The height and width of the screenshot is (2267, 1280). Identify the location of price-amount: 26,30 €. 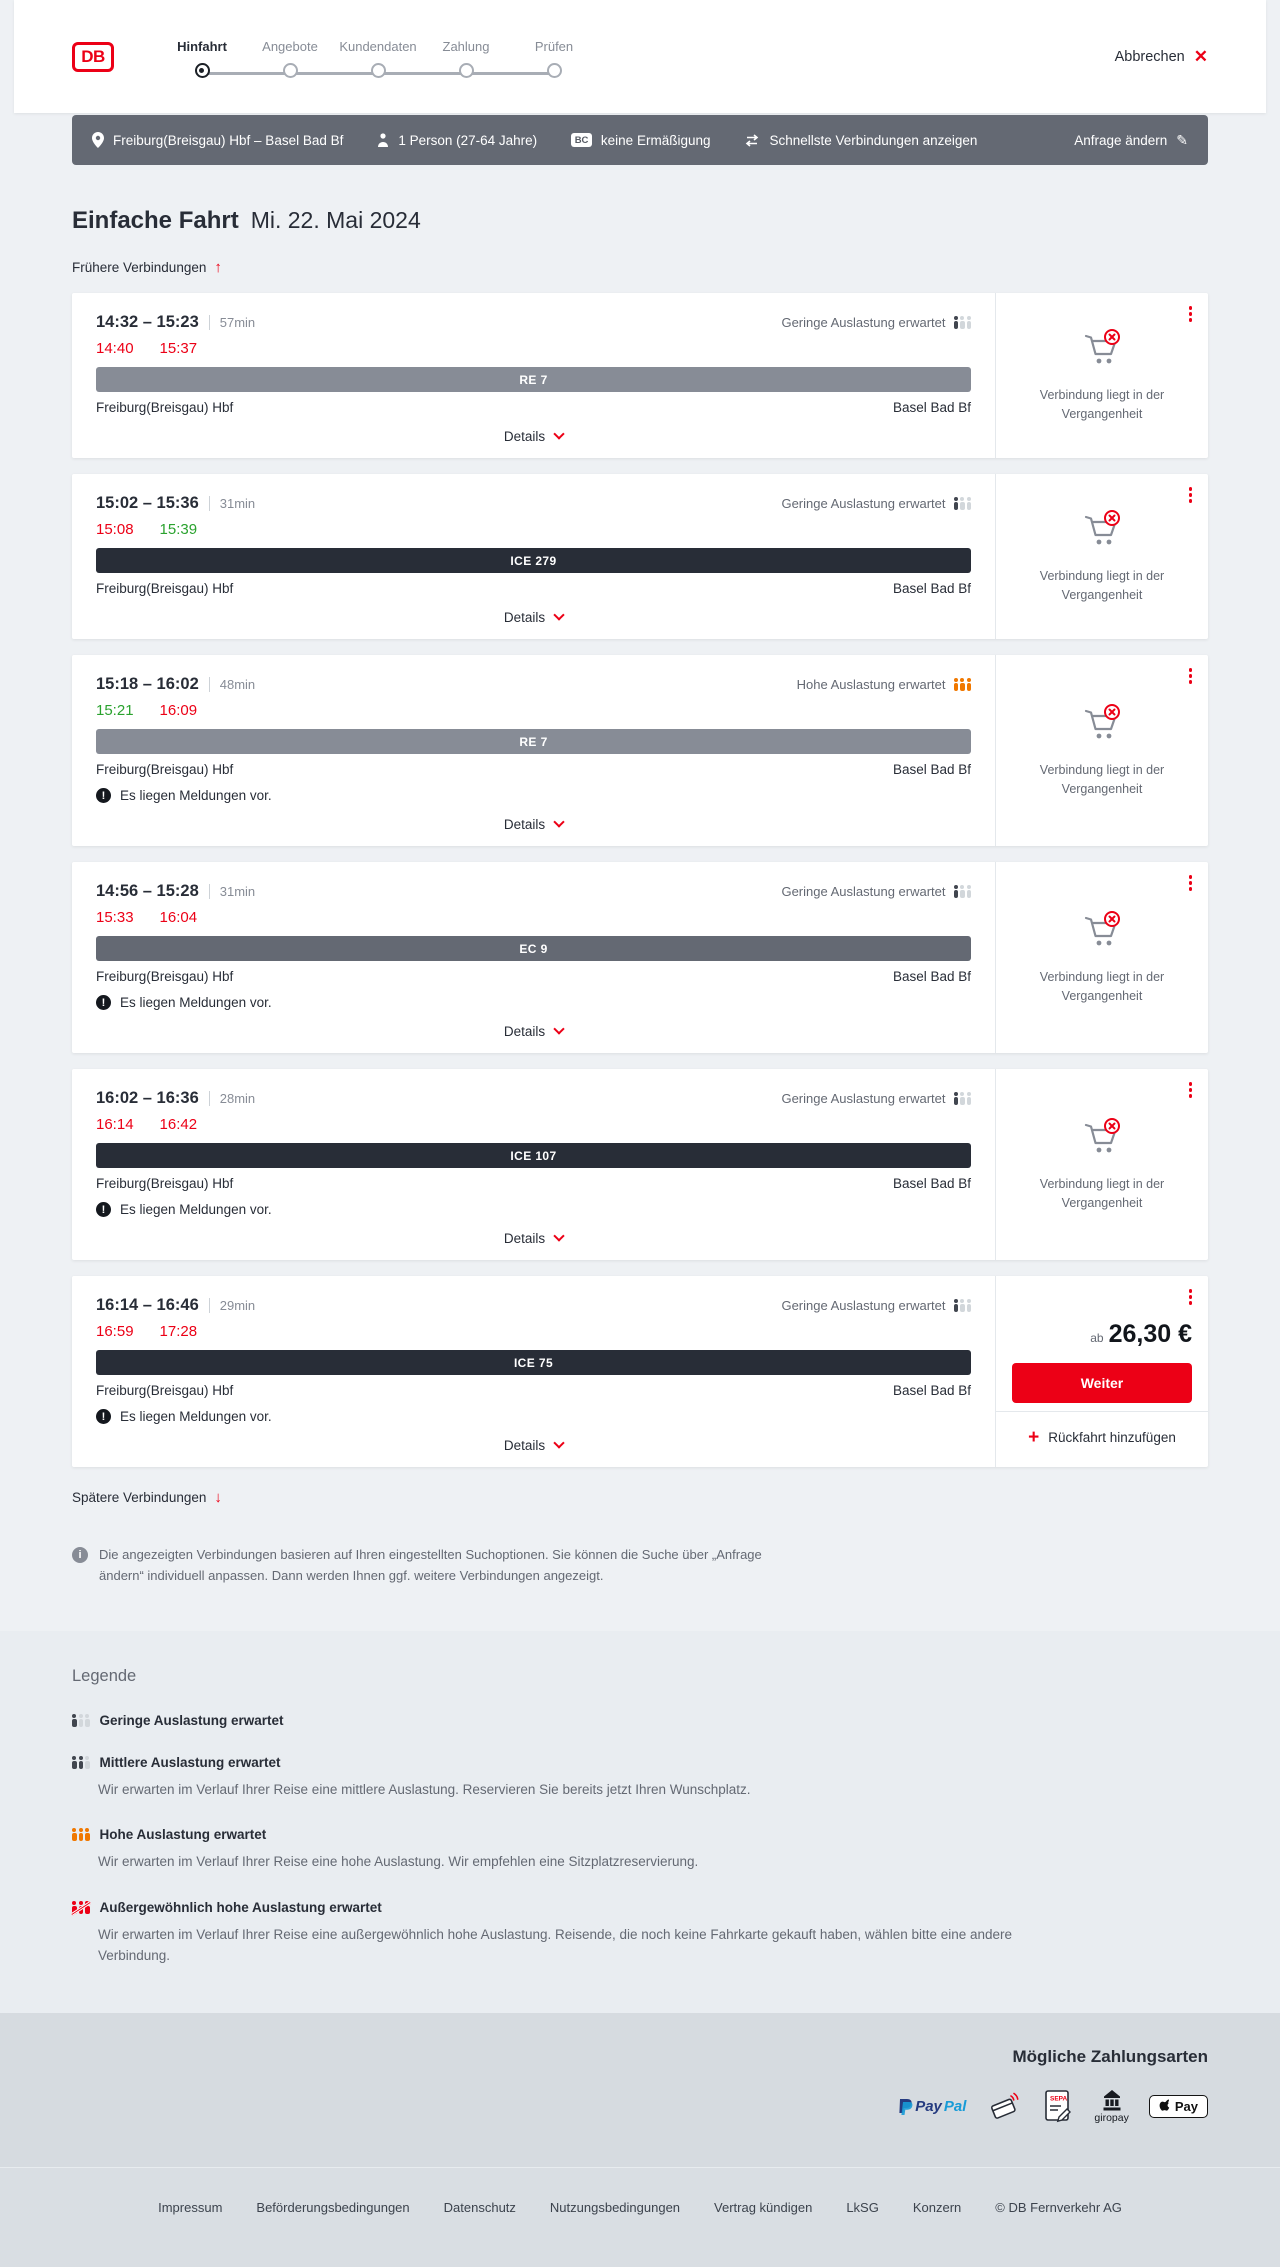
(1150, 1334).